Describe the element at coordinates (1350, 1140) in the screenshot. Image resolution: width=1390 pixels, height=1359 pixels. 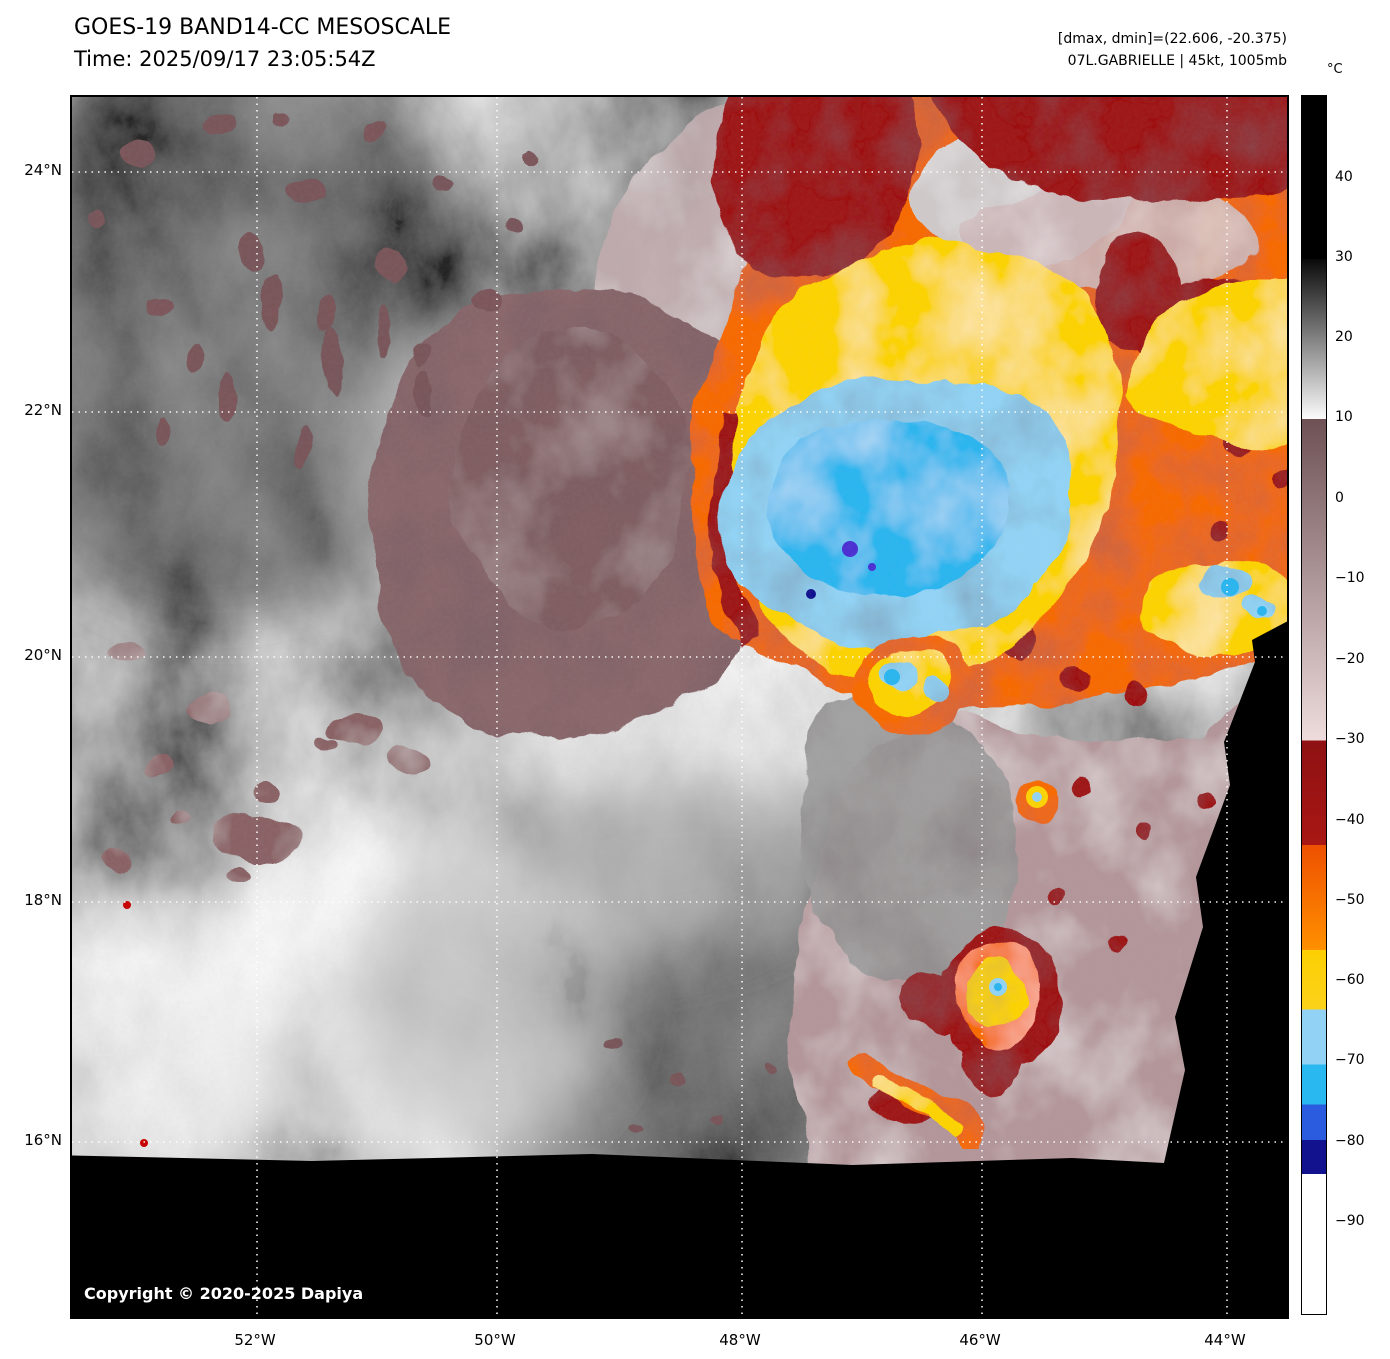
I see `colorbar-tick-label: −80` at that location.